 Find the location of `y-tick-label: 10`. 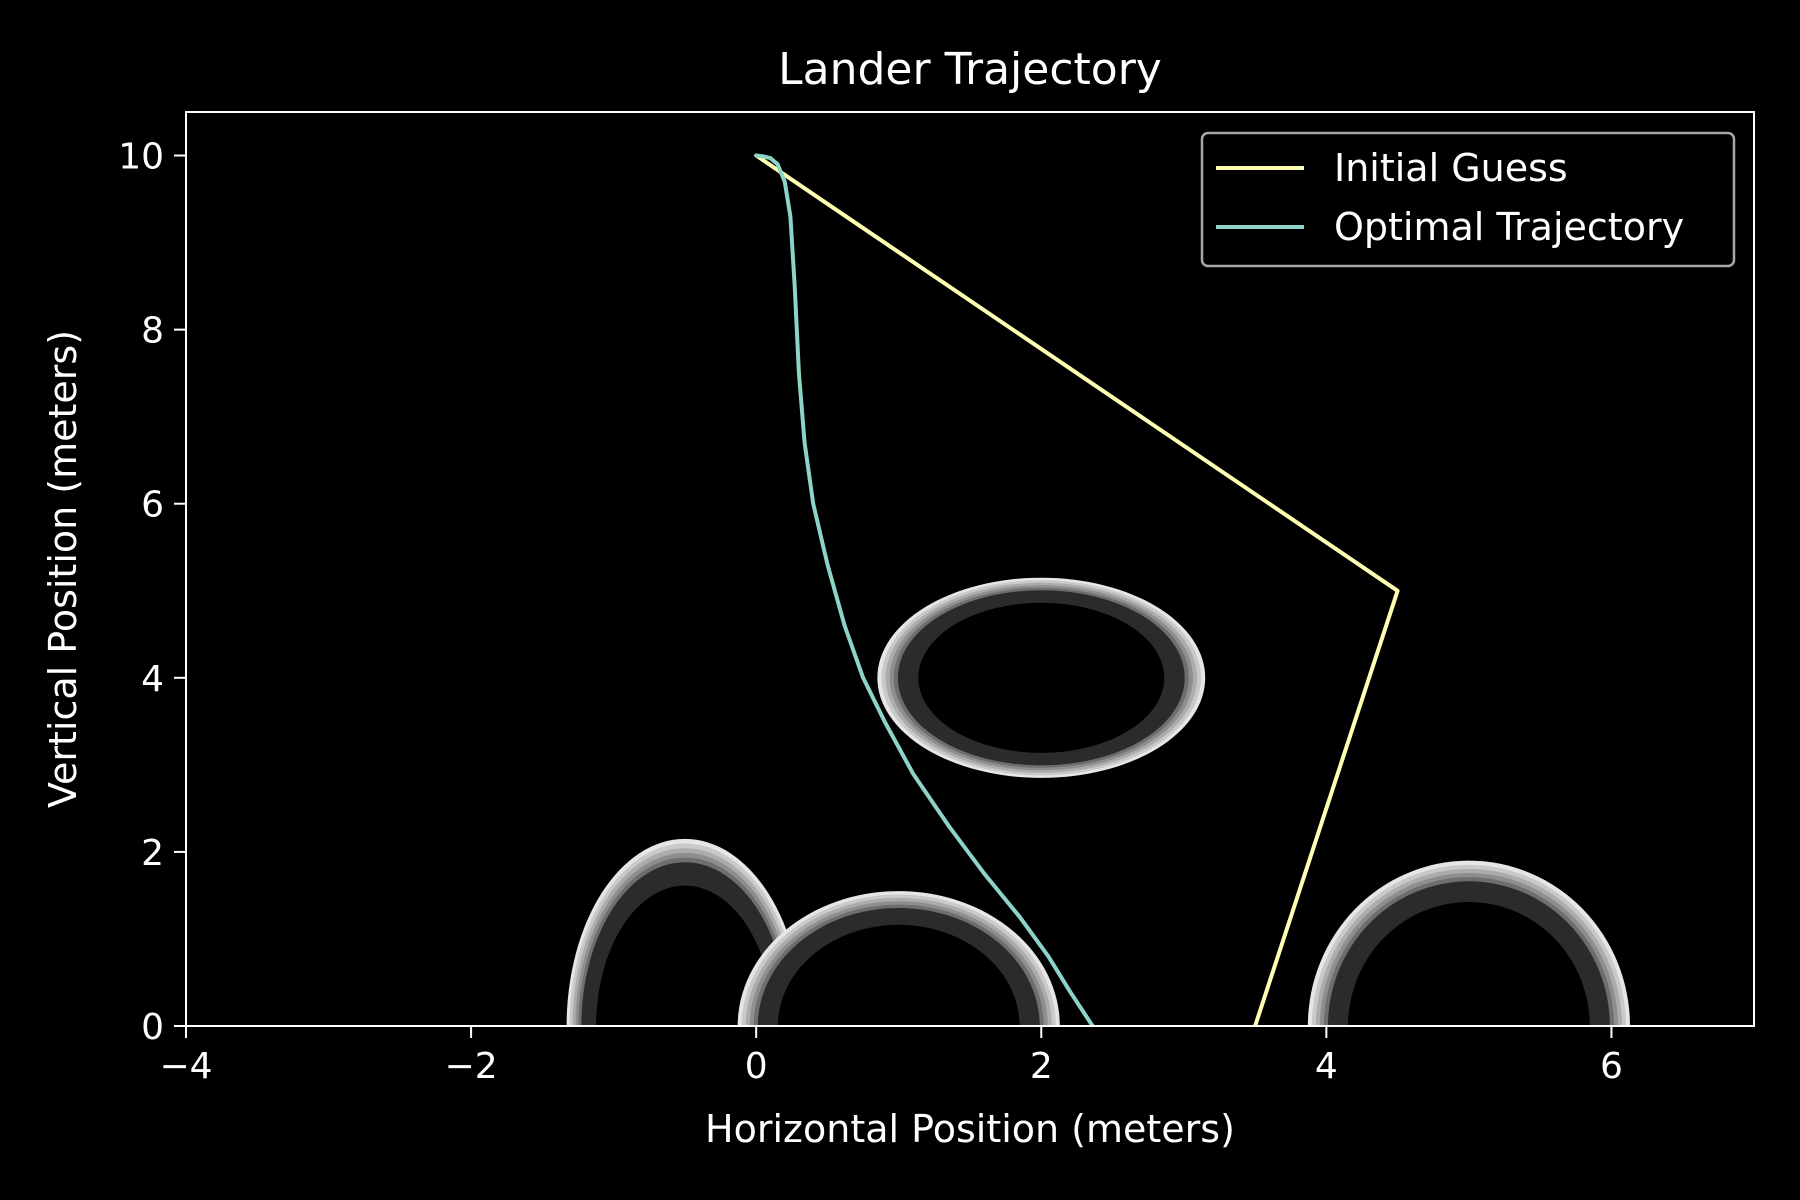

y-tick-label: 10 is located at coordinates (141, 157).